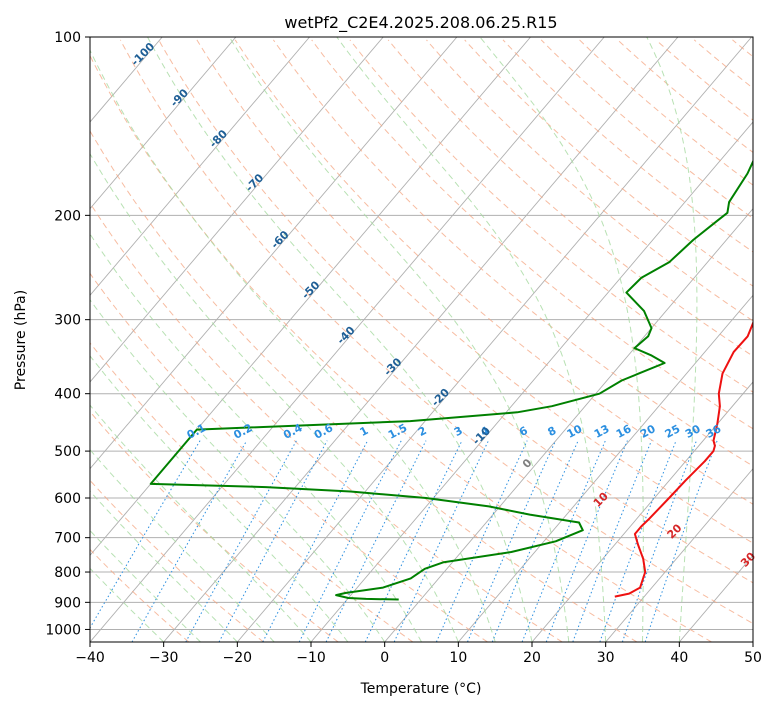  What do you see at coordinates (753, 658) in the screenshot?
I see `x-tick-label: 50` at bounding box center [753, 658].